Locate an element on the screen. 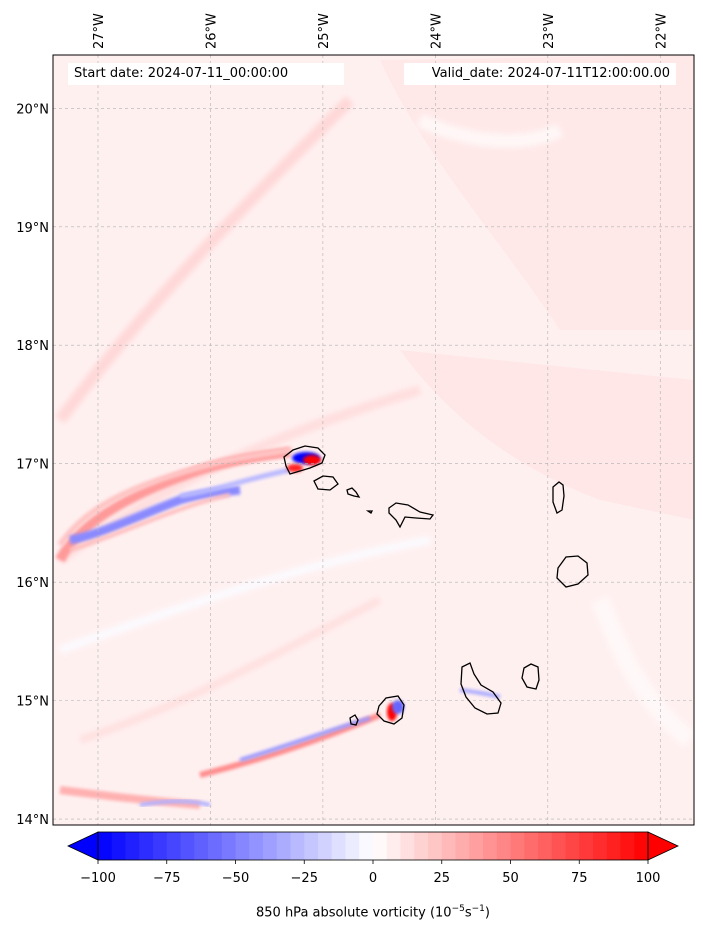 The width and height of the screenshot is (703, 936). colorbar-tick-label: 0 is located at coordinates (373, 878).